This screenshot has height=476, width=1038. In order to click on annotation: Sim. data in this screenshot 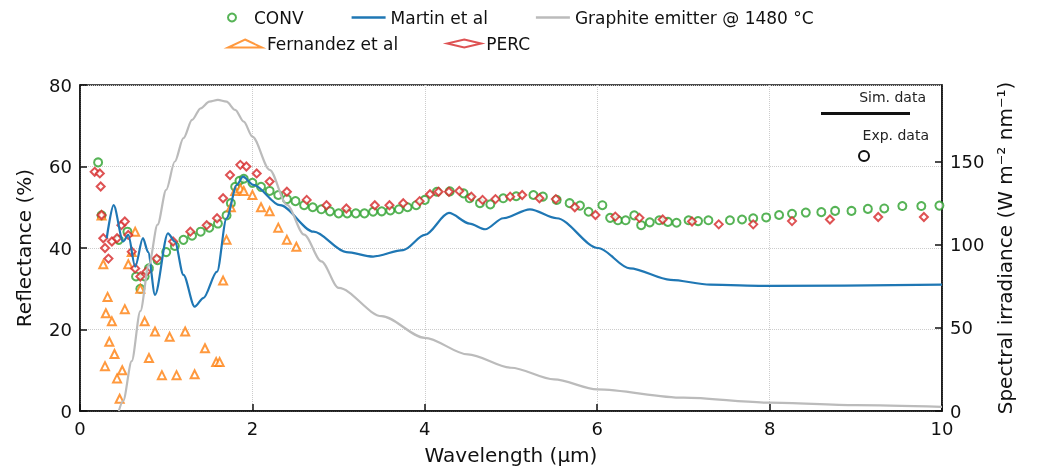, I will do `click(893, 97)`.